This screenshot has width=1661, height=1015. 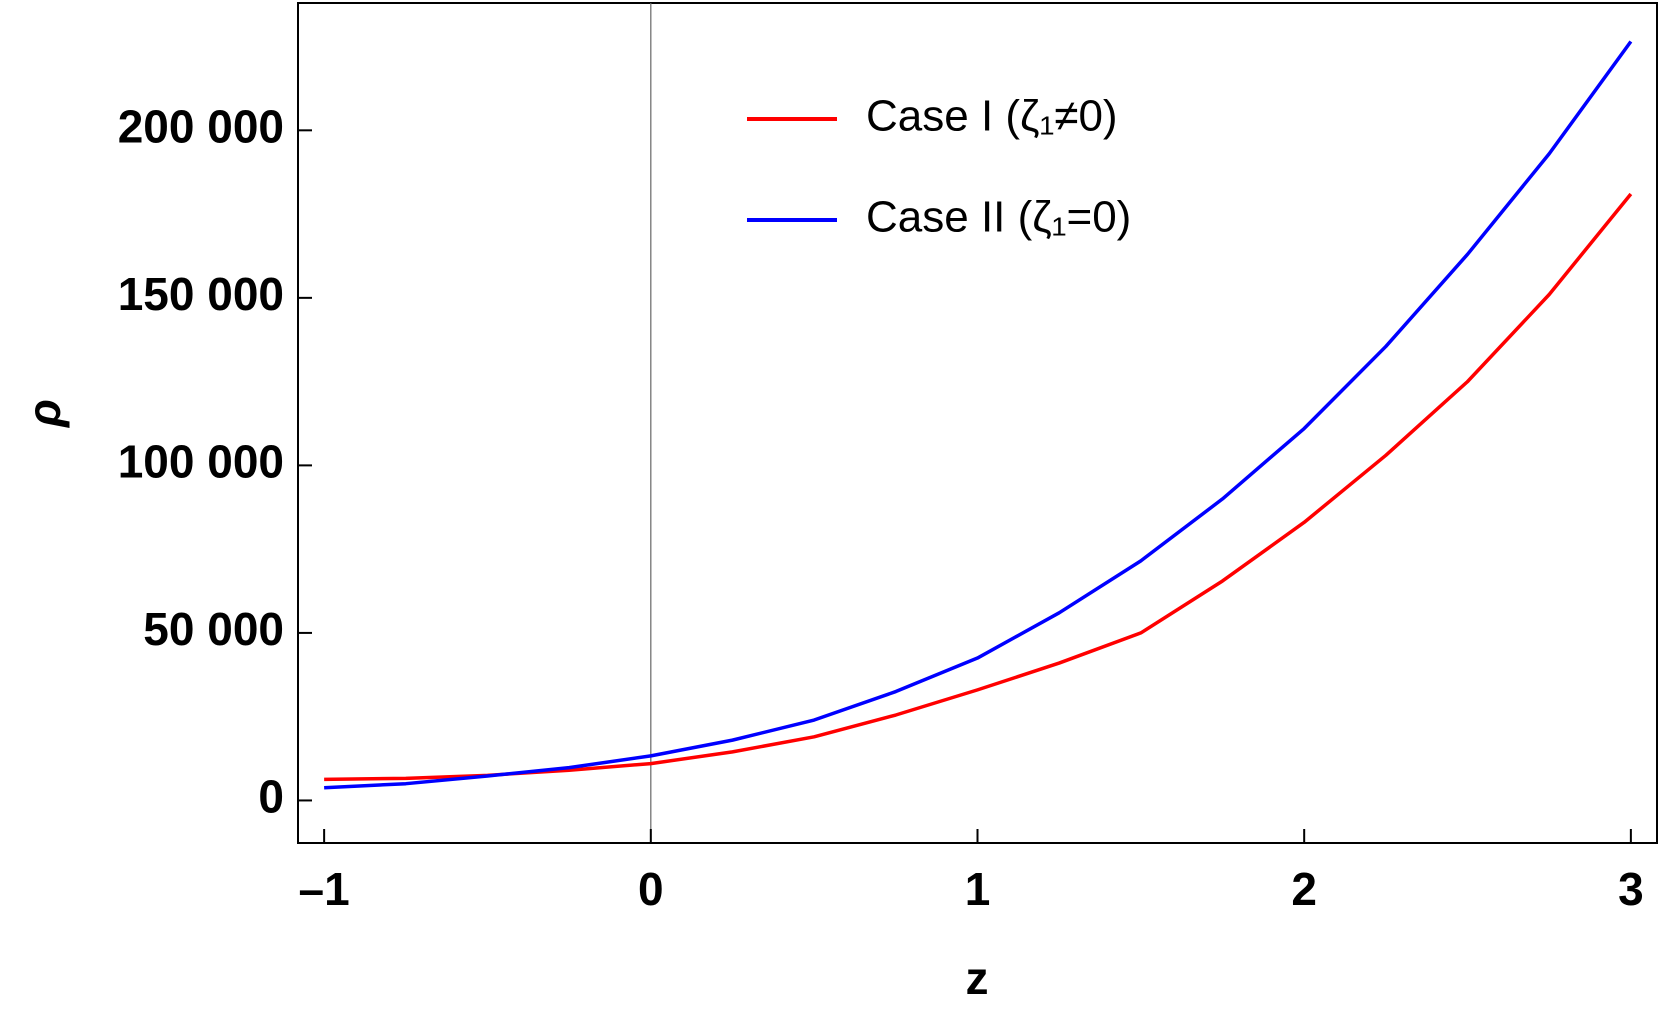 I want to click on x-tick-label: 0, so click(x=651, y=889).